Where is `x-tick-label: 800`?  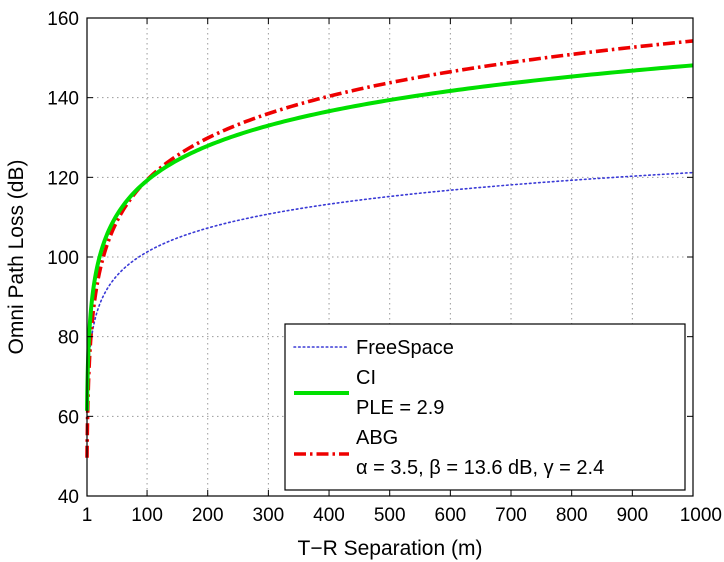
x-tick-label: 800 is located at coordinates (572, 515).